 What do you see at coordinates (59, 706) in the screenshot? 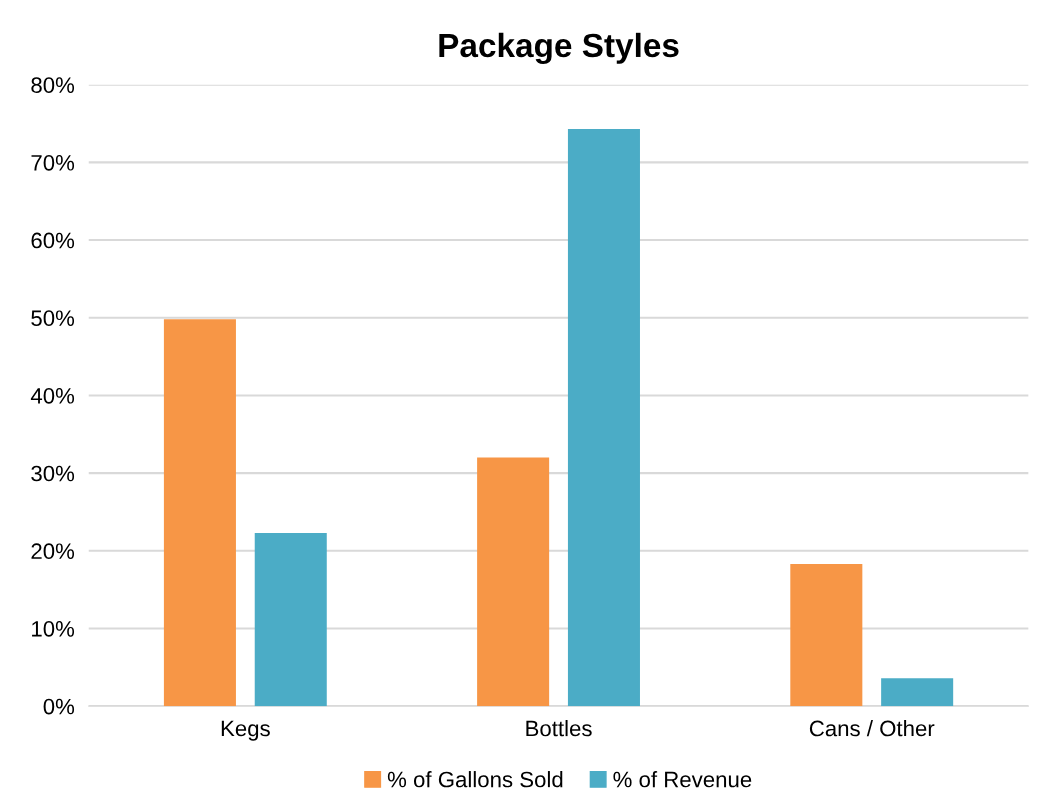
I see `y-tick-label: 0%` at bounding box center [59, 706].